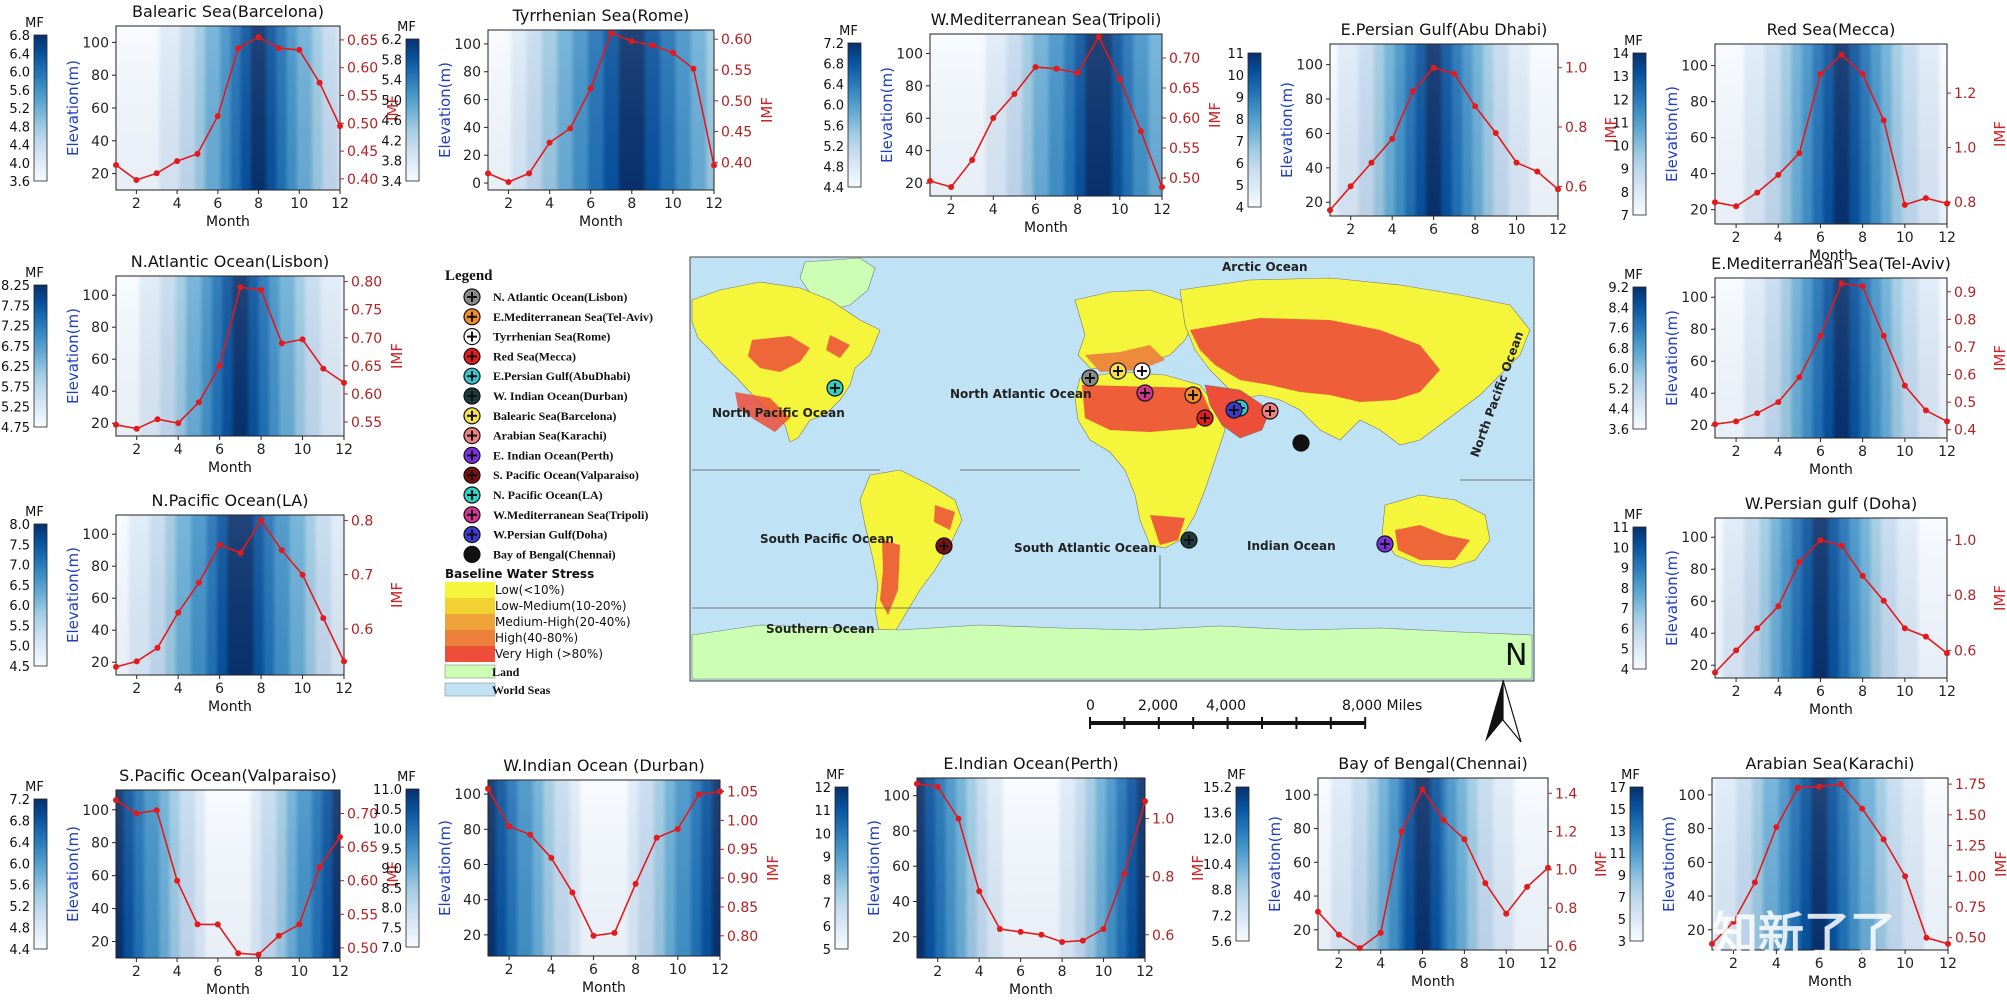 This screenshot has height=1007, width=2007. Describe the element at coordinates (362, 576) in the screenshot. I see `y2-tick-label: 0.7` at that location.